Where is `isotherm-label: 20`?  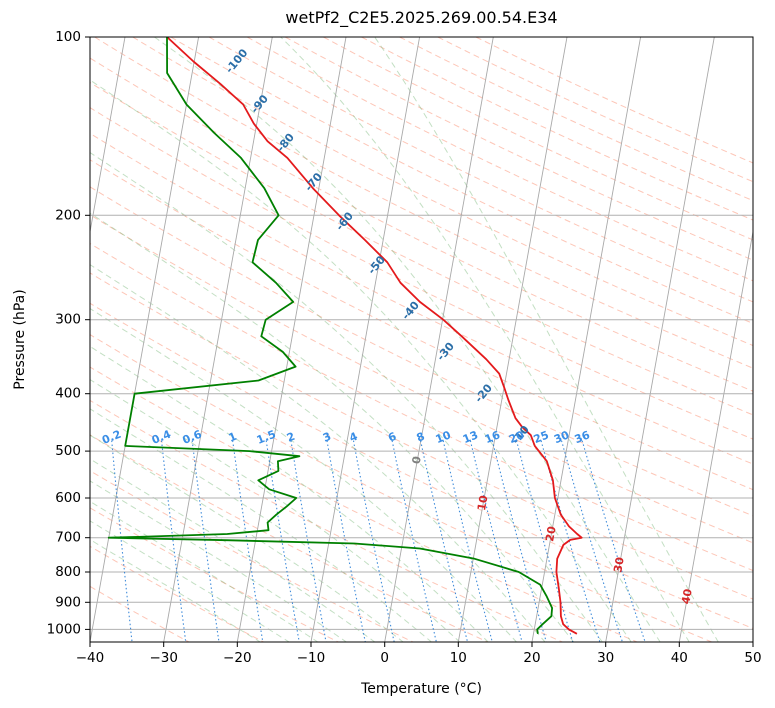 isotherm-label: 20 is located at coordinates (551, 534).